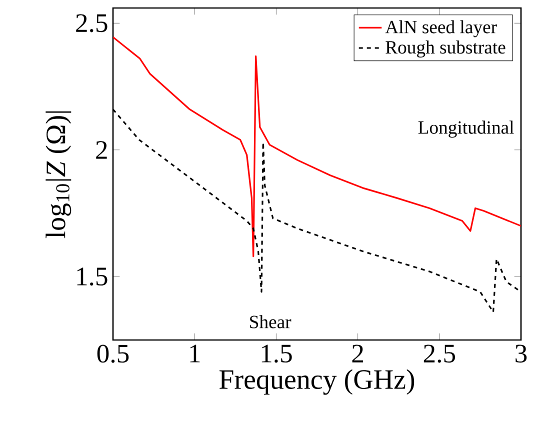  Describe the element at coordinates (316, 382) in the screenshot. I see `x-axis-title: Frequency (GHz)` at that location.